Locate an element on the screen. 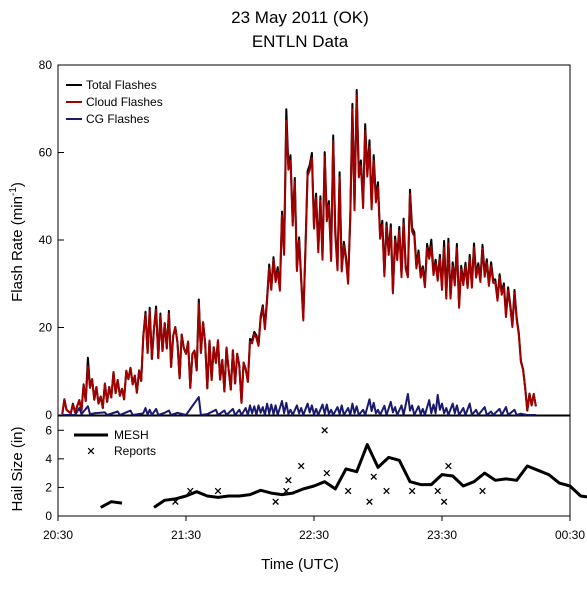 The image size is (587, 591). cg-flashes-legend-label: CG Flashes is located at coordinates (117, 119).